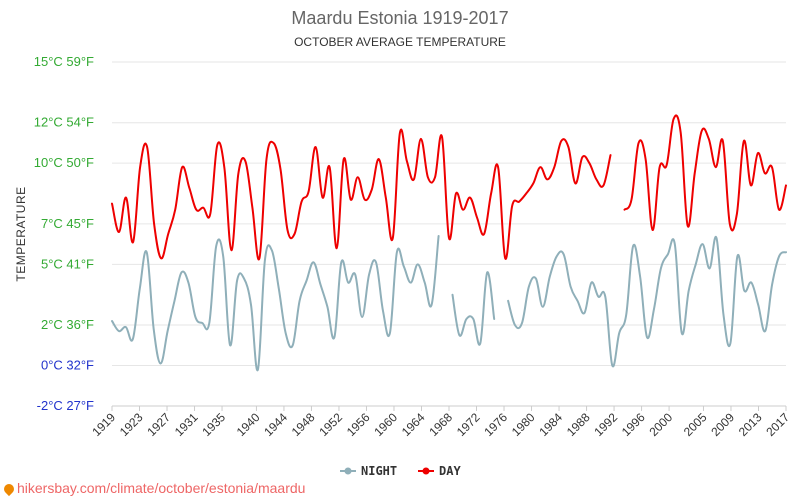 Image resolution: width=800 pixels, height=500 pixels. I want to click on x-tick-label: 1931, so click(186, 424).